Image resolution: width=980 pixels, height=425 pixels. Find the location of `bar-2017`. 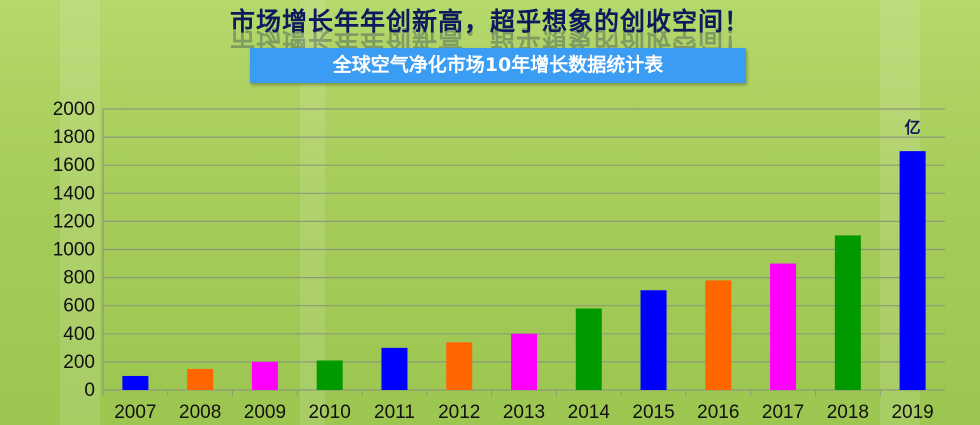

bar-2017 is located at coordinates (783, 326).